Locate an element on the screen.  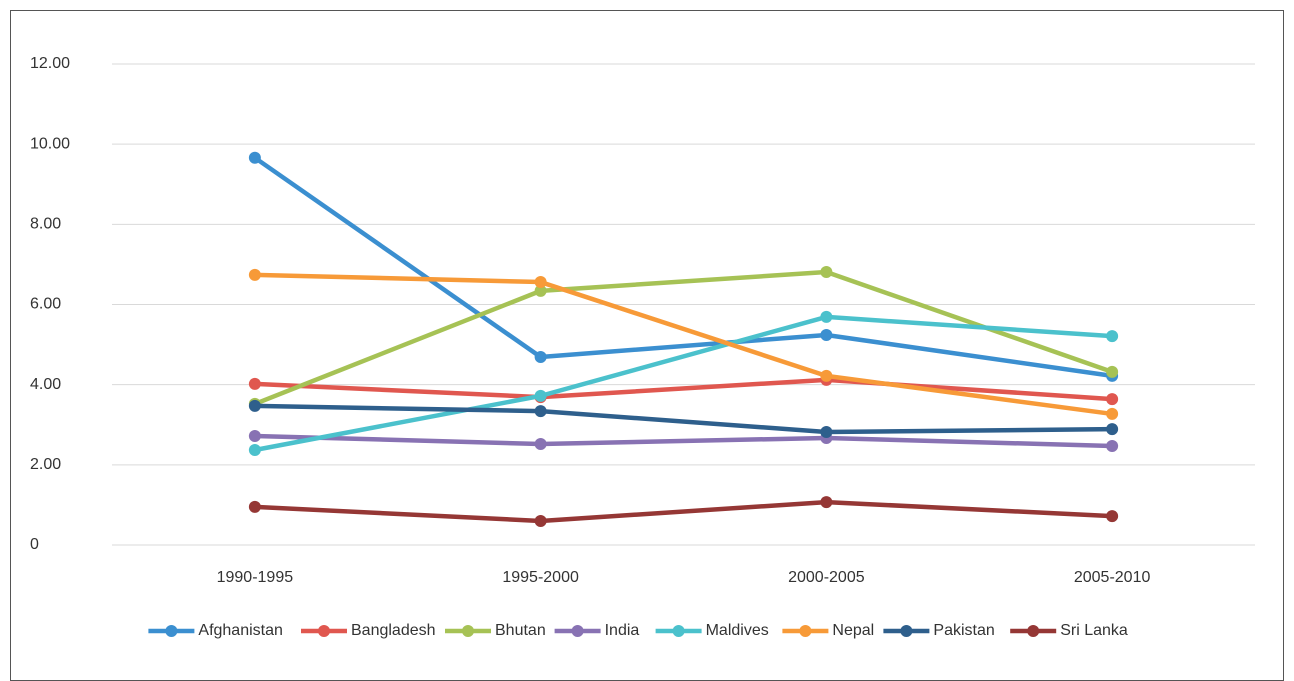
y-tick-label: 4.00 is located at coordinates (45, 384).